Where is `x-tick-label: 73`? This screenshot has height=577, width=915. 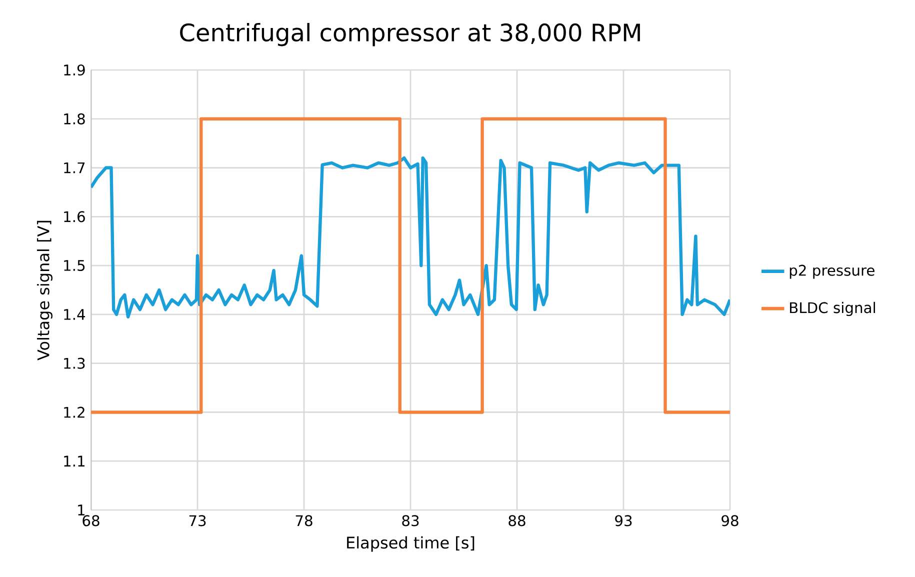 x-tick-label: 73 is located at coordinates (197, 520).